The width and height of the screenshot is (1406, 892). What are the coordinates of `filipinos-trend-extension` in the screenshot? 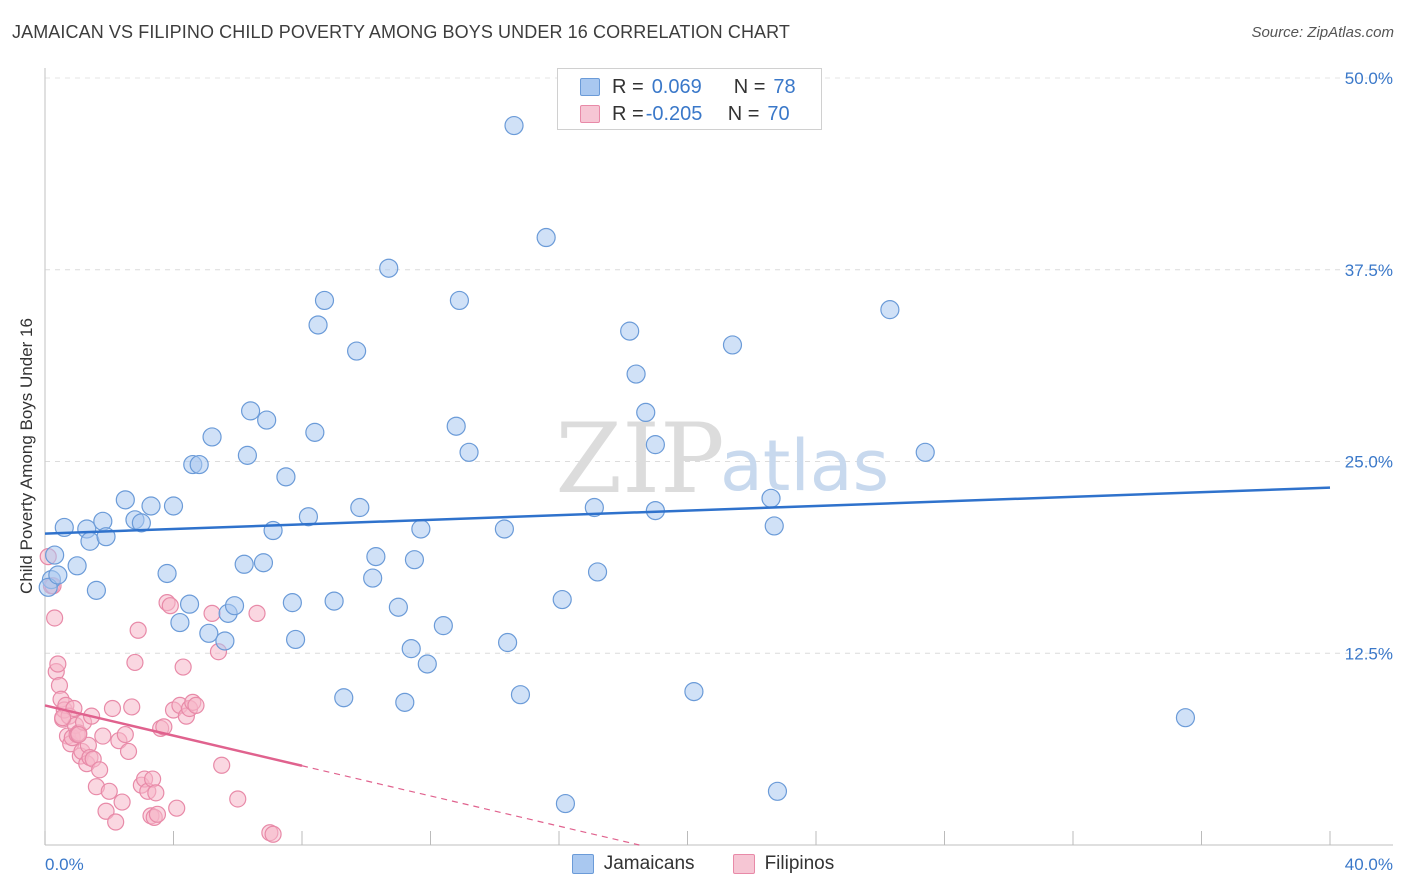 It's located at (470, 805).